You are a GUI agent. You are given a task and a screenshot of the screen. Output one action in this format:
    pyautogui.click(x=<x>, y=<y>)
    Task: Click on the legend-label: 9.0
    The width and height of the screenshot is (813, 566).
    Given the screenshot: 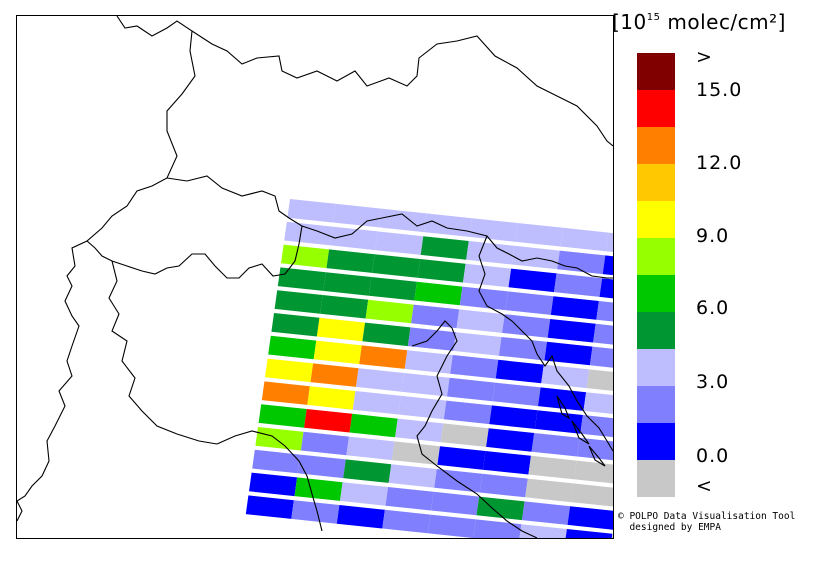 What is the action you would take?
    pyautogui.click(x=713, y=236)
    